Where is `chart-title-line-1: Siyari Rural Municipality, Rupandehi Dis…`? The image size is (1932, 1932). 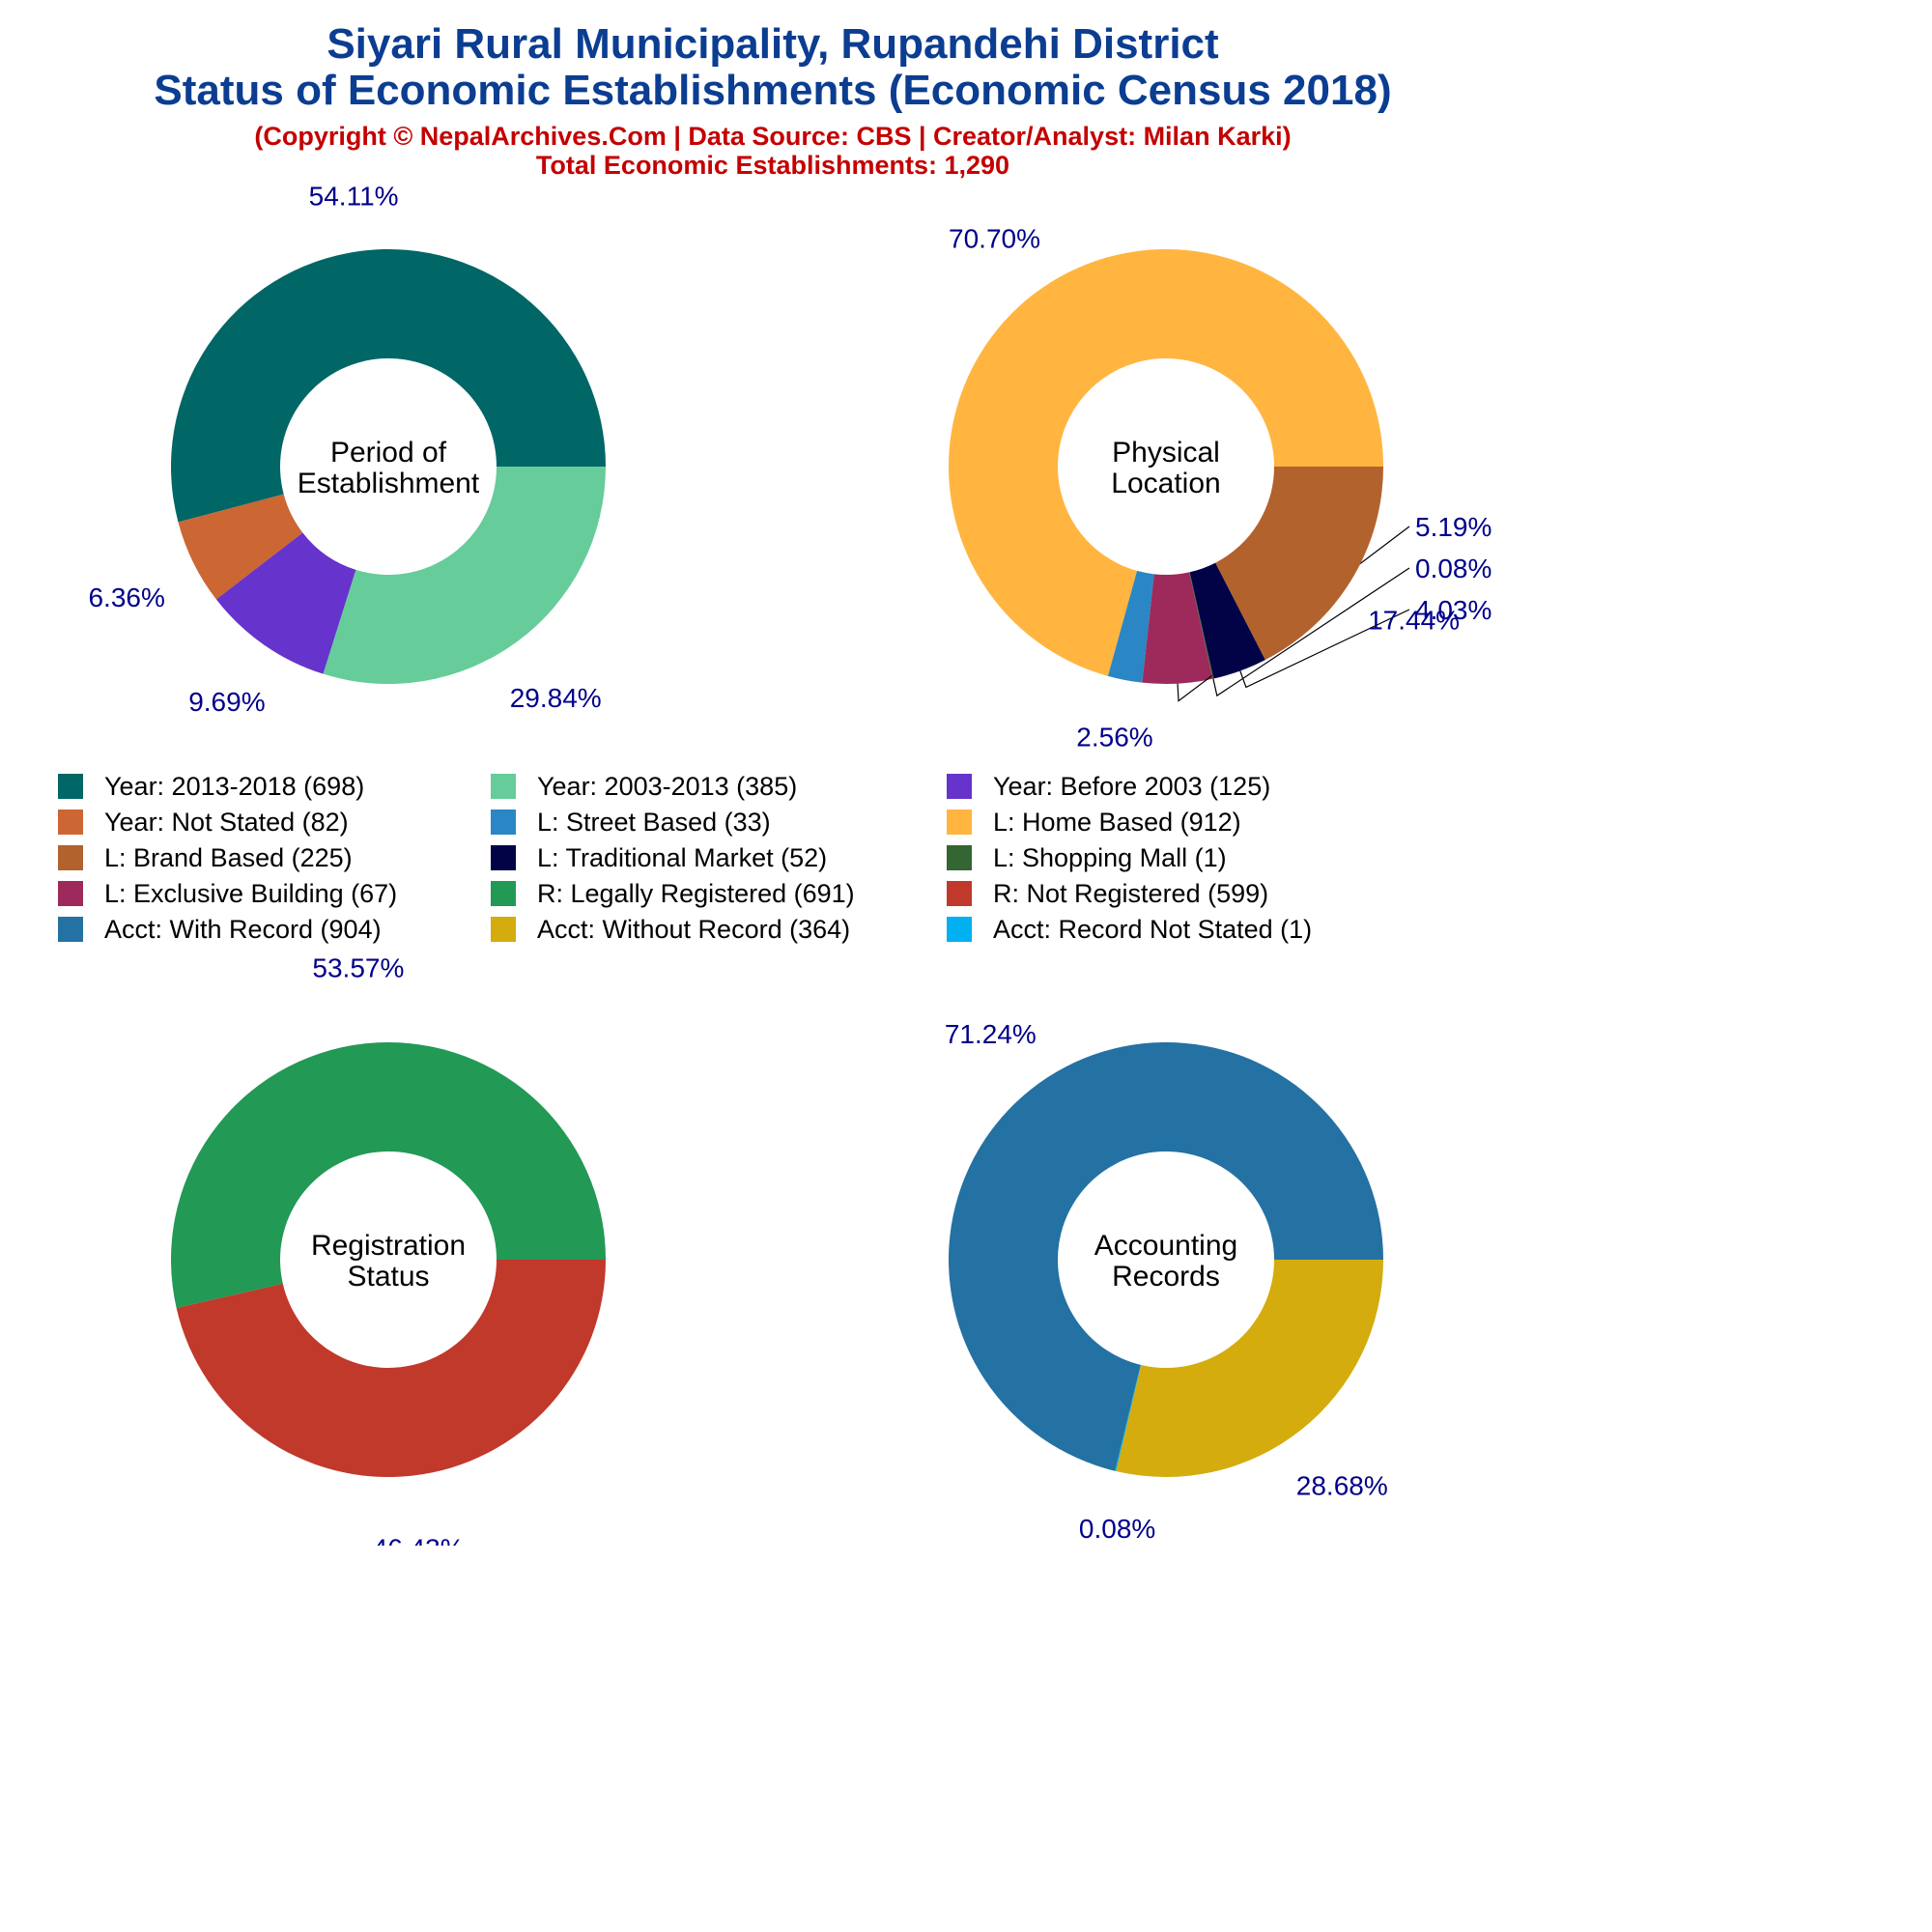
chart-title-line-1: Siyari Rural Municipality, Rupandehi Dis… is located at coordinates (773, 44).